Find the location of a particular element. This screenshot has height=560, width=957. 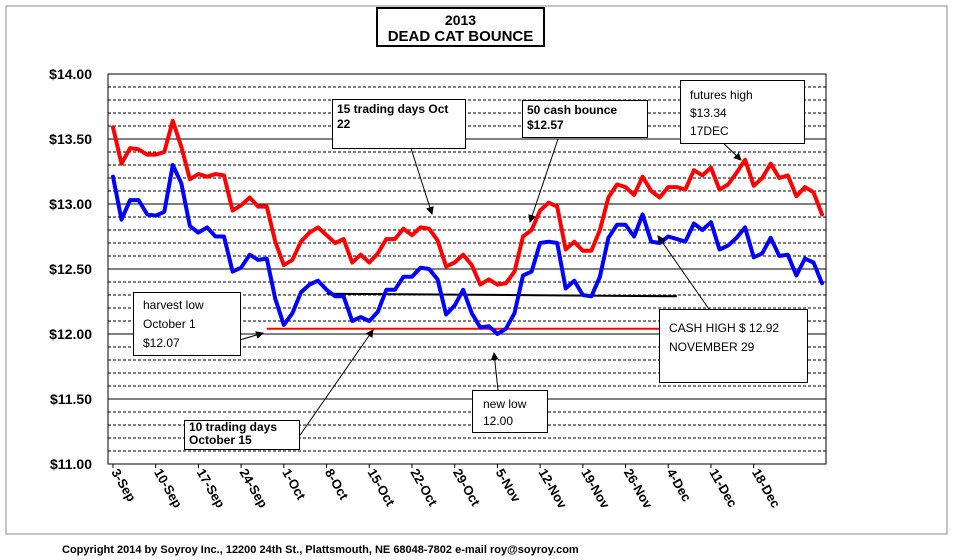

annotation-harvest-line3: $12.07 is located at coordinates (161, 343).